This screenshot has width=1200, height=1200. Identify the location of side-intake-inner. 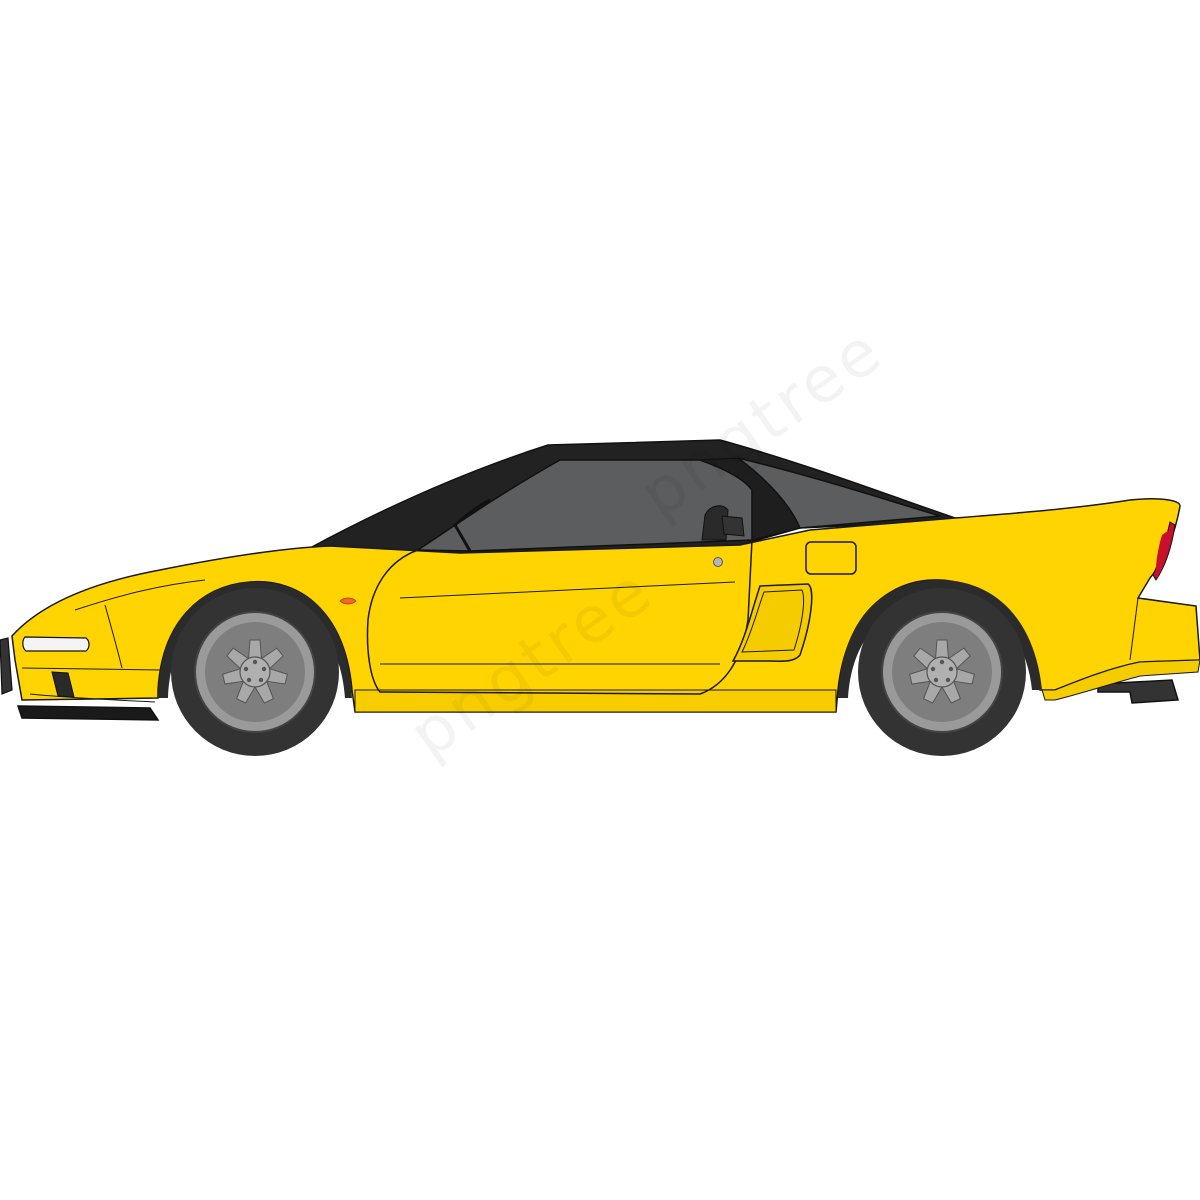
(773, 621).